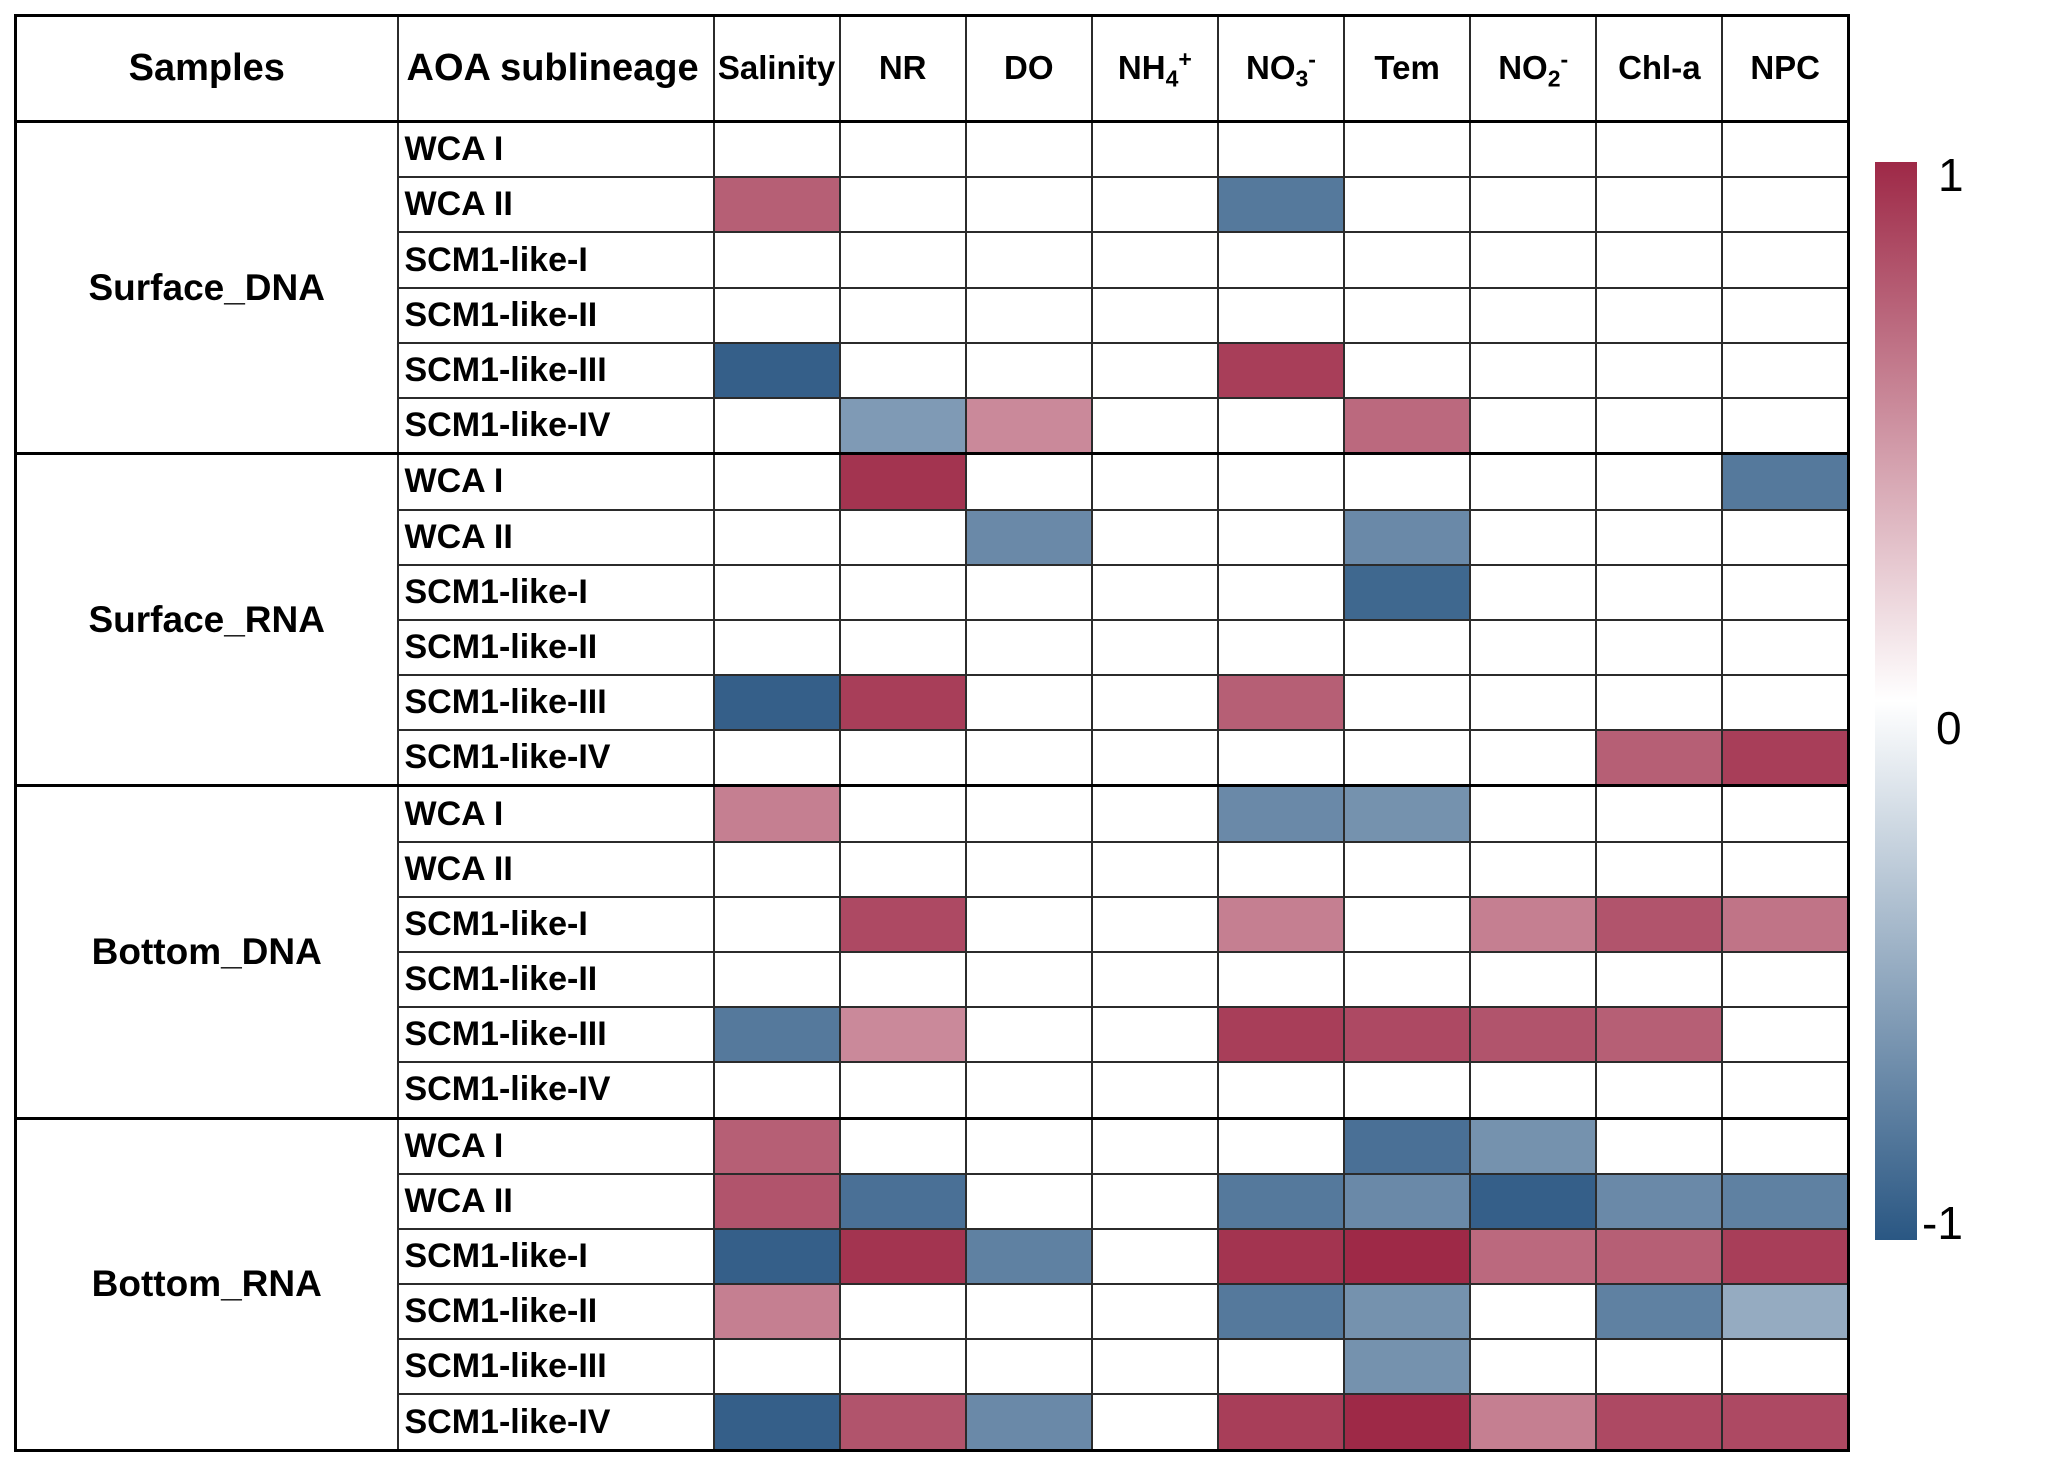 Image resolution: width=2067 pixels, height=1481 pixels. Describe the element at coordinates (1407, 370) in the screenshot. I see `heatmap-cell-Surface_DNA-SCM1-like-III-Tem` at that location.